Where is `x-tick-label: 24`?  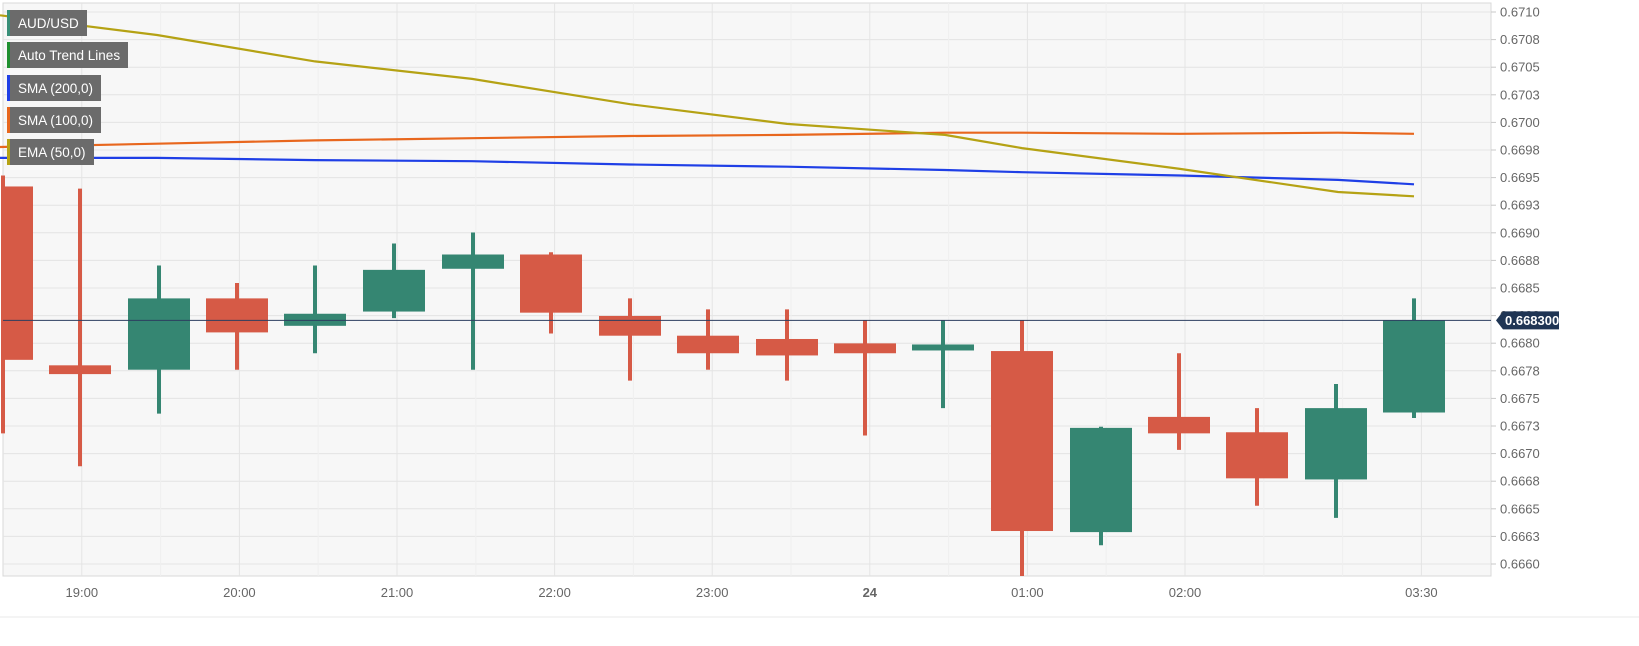 x-tick-label: 24 is located at coordinates (870, 592).